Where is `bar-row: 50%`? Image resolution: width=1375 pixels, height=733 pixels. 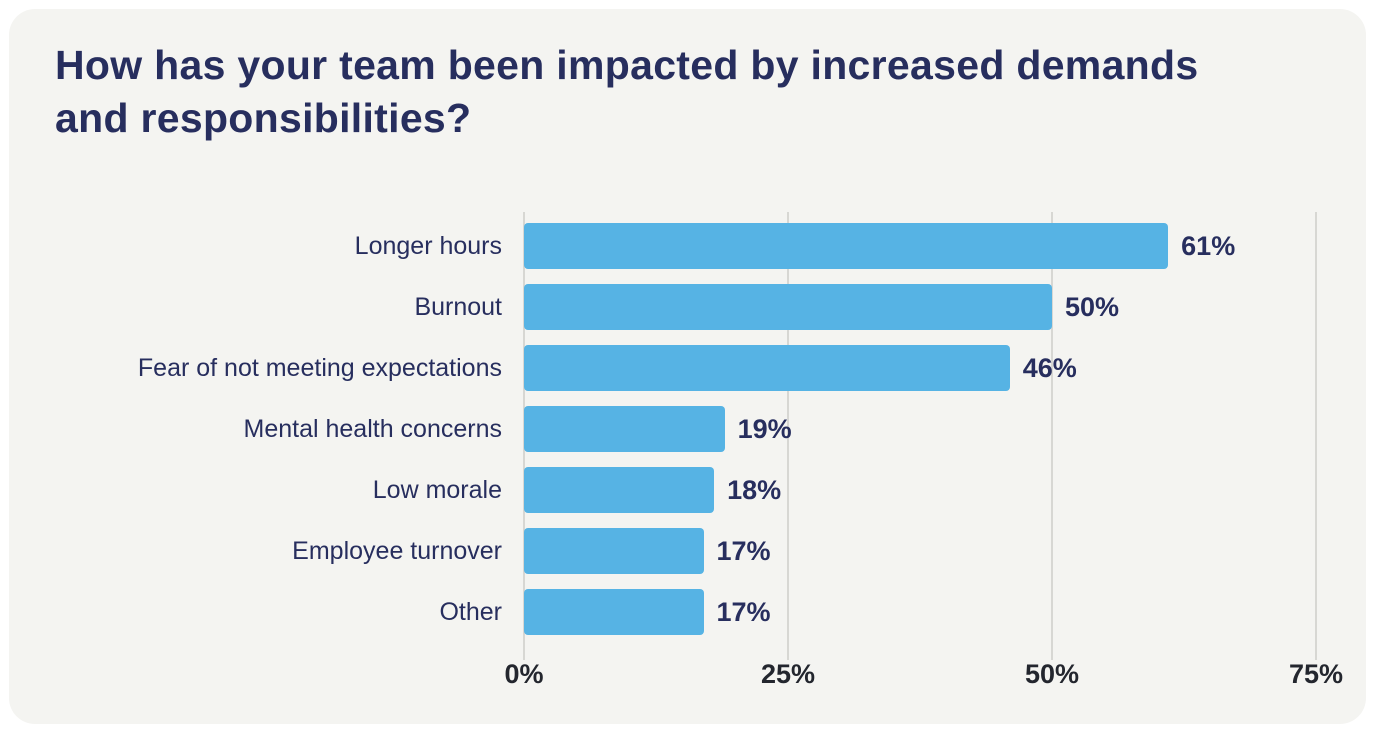
bar-row: 50% is located at coordinates (920, 307).